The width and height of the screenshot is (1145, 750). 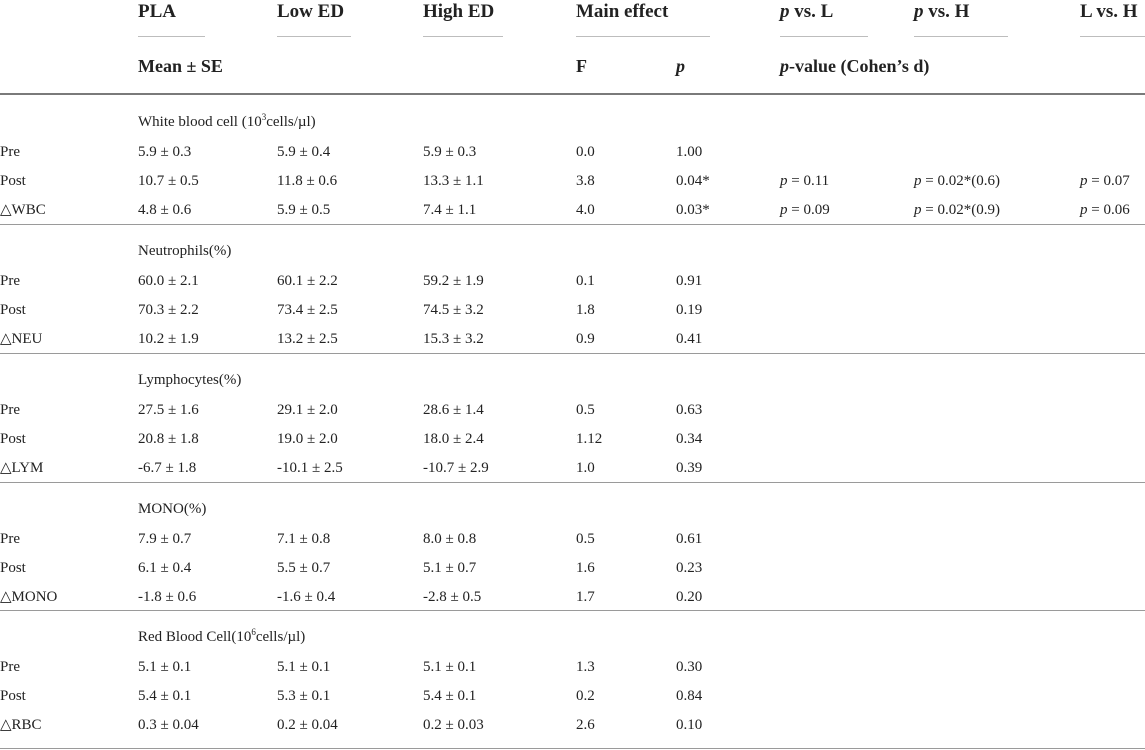 What do you see at coordinates (453, 181) in the screenshot?
I see `cell-high: 13.3 ± 1.1` at bounding box center [453, 181].